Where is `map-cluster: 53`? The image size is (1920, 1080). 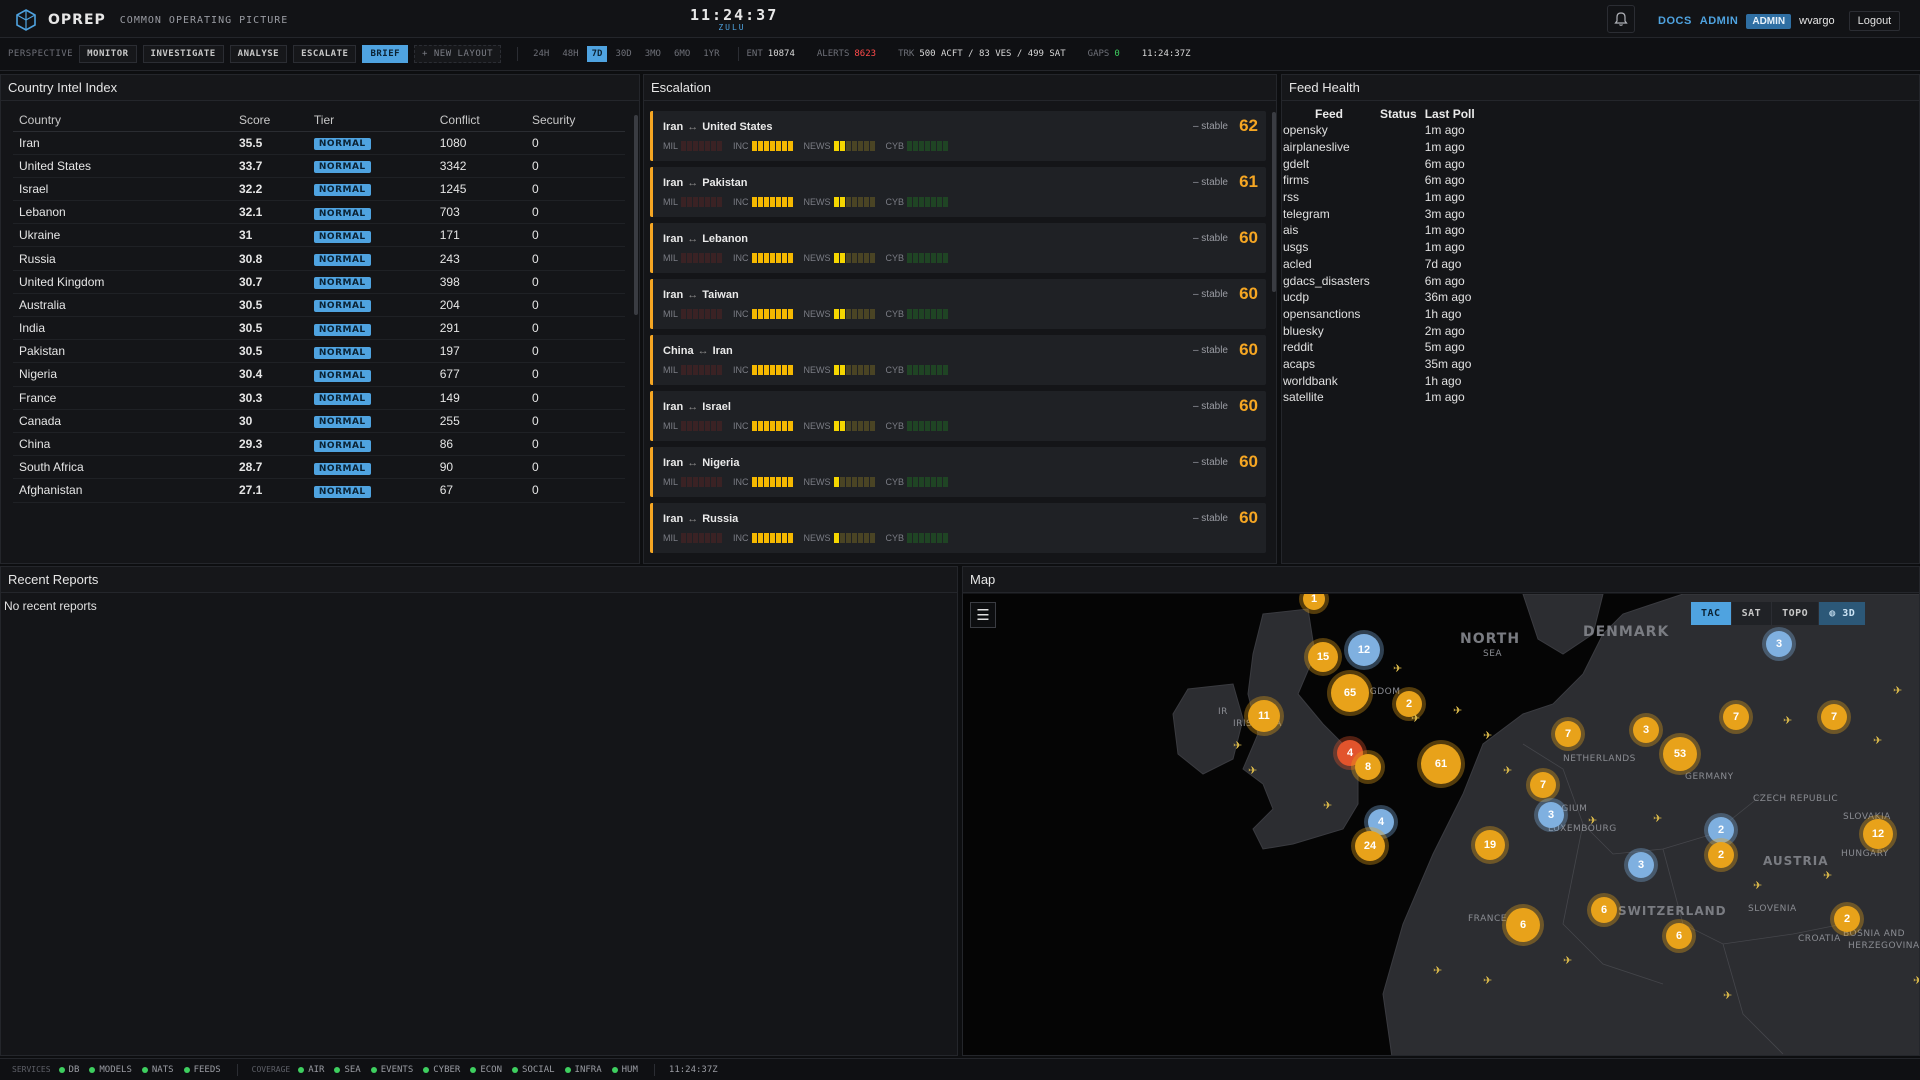 map-cluster: 53 is located at coordinates (1680, 754).